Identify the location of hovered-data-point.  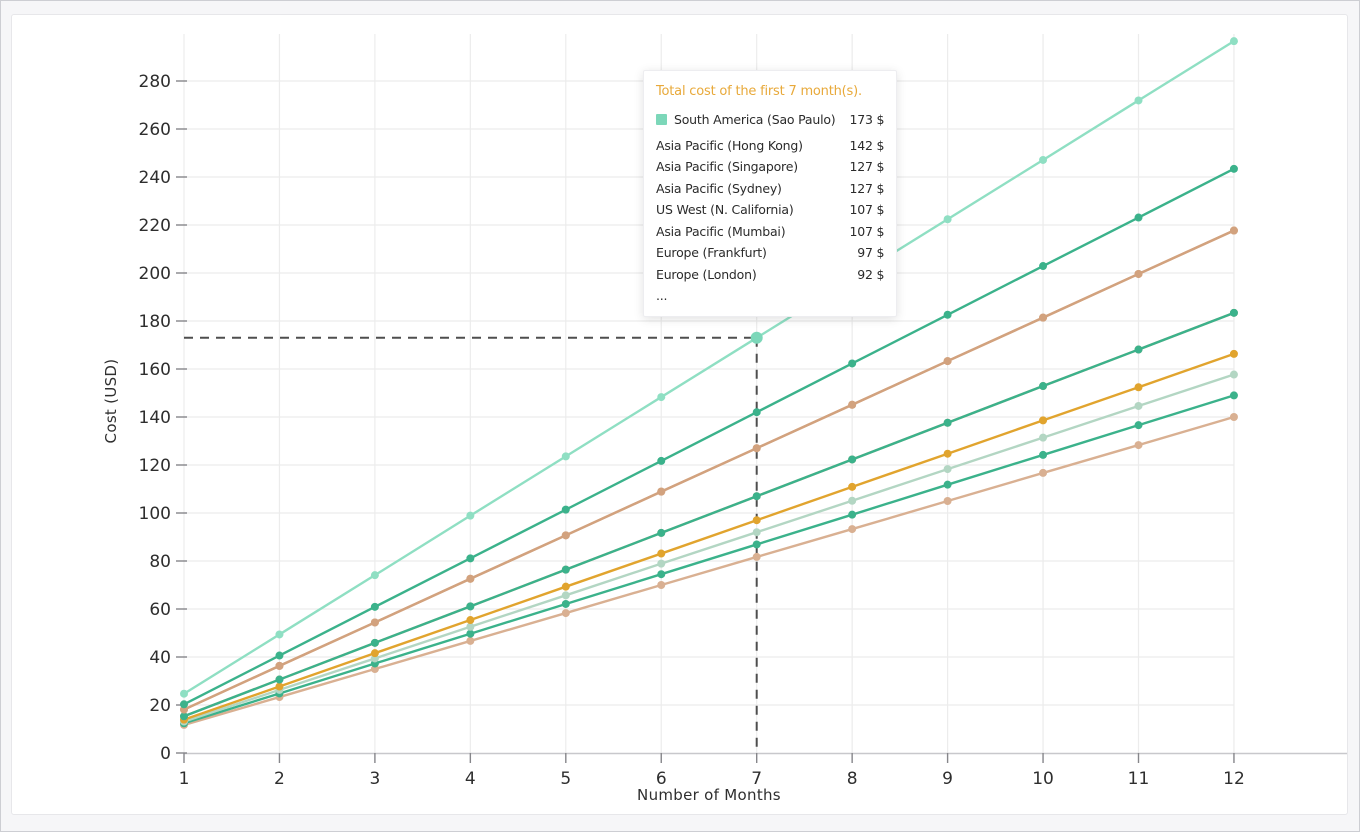
(756, 337).